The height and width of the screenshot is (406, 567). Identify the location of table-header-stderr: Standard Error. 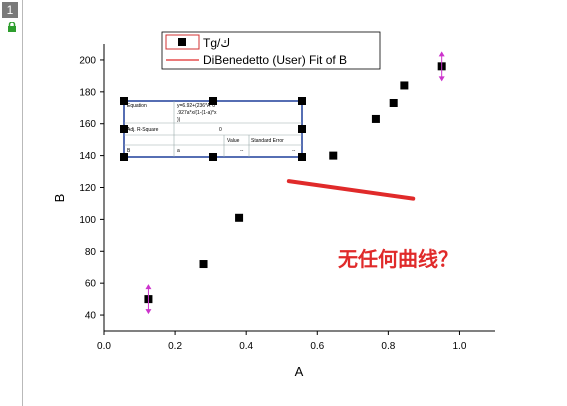
(267, 141).